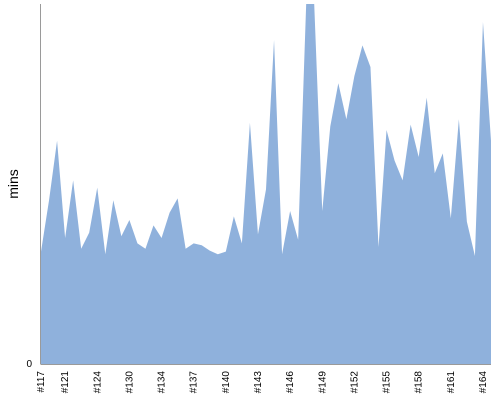 This screenshot has width=500, height=400. What do you see at coordinates (258, 382) in the screenshot?
I see `x-tick-label: #143` at bounding box center [258, 382].